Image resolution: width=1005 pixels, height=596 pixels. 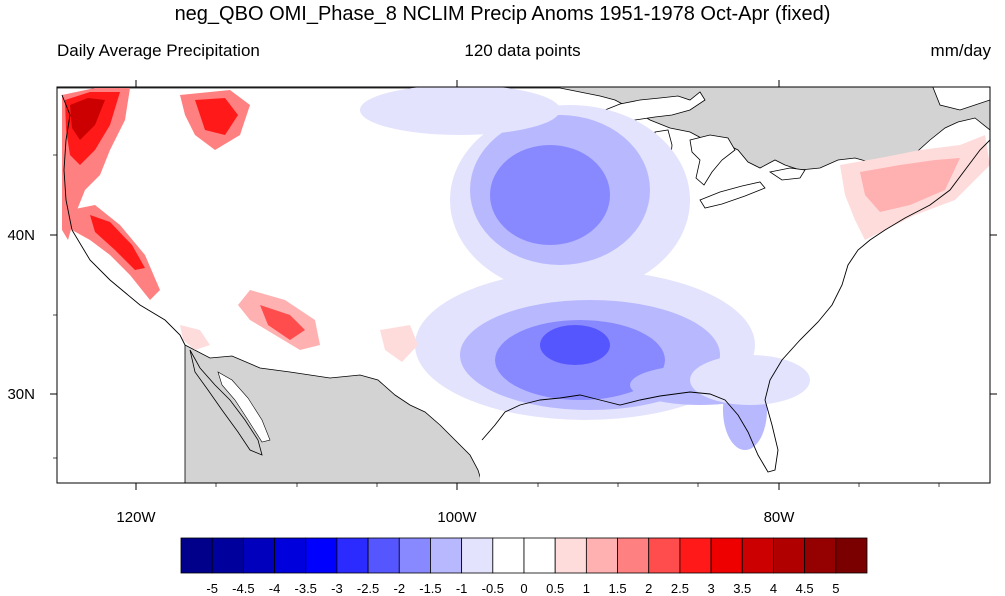 What do you see at coordinates (337, 588) in the screenshot?
I see `colorbar-label: -3` at bounding box center [337, 588].